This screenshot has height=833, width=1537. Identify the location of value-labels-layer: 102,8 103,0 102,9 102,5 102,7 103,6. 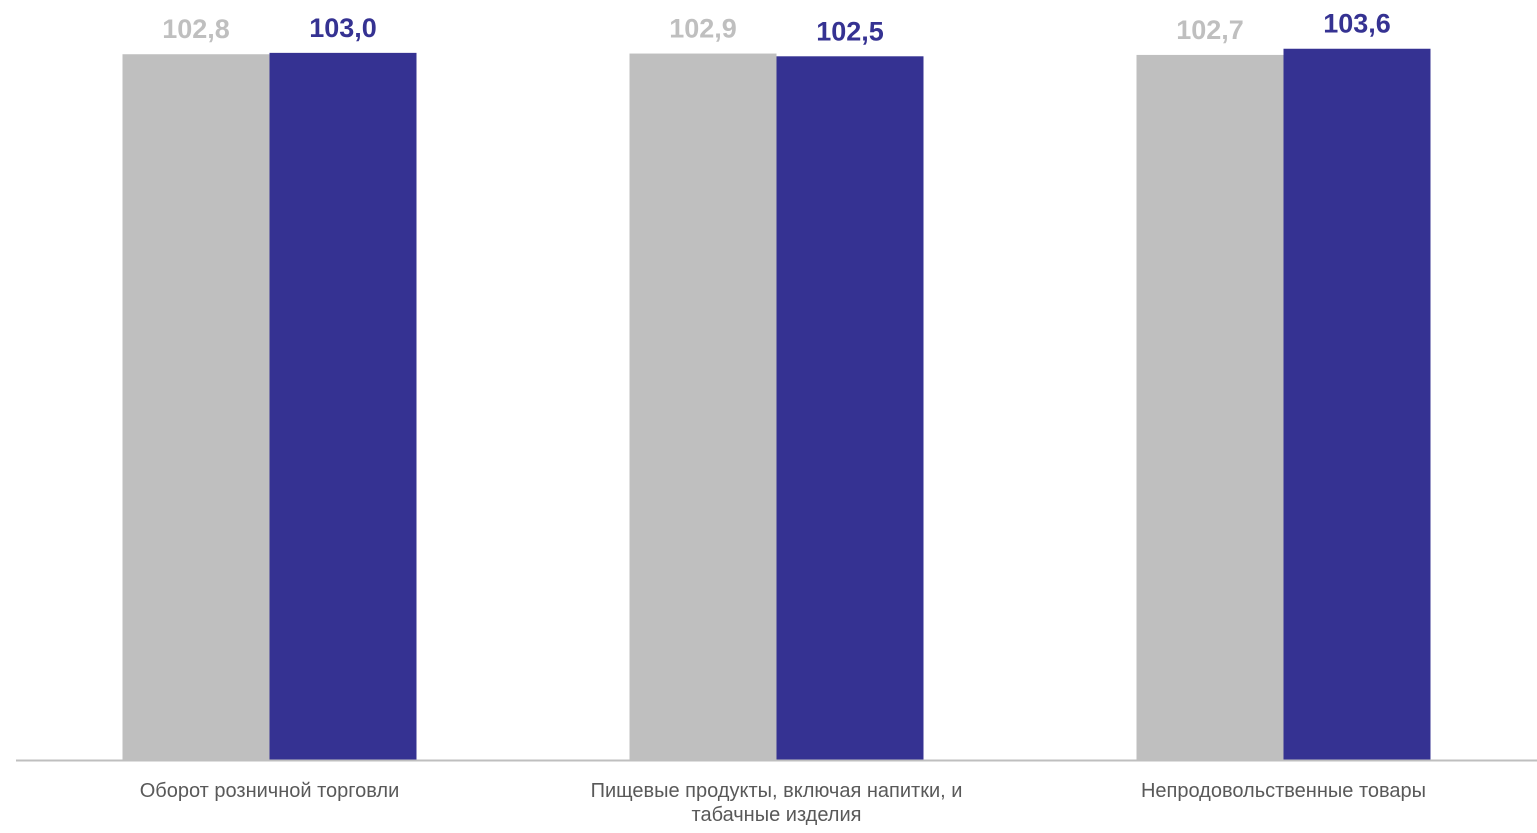
(776, 28).